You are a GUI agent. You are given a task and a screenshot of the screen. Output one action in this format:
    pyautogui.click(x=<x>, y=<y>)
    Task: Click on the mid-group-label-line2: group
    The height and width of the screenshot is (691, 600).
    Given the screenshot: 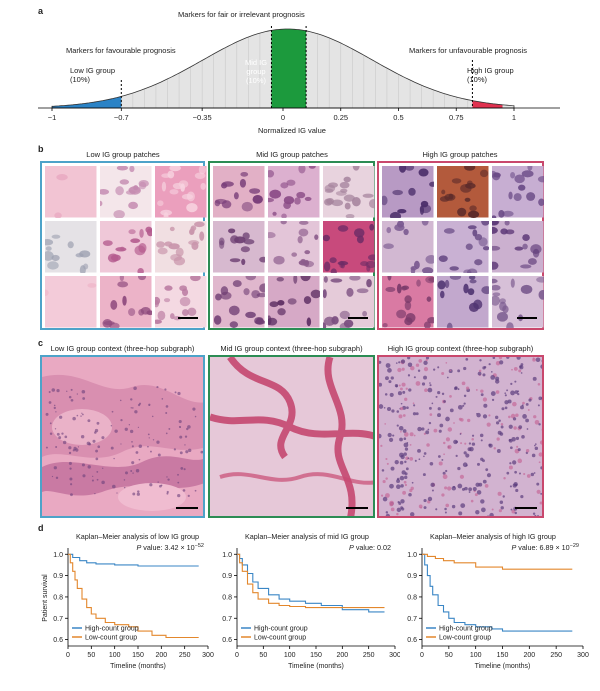 What is the action you would take?
    pyautogui.click(x=256, y=71)
    